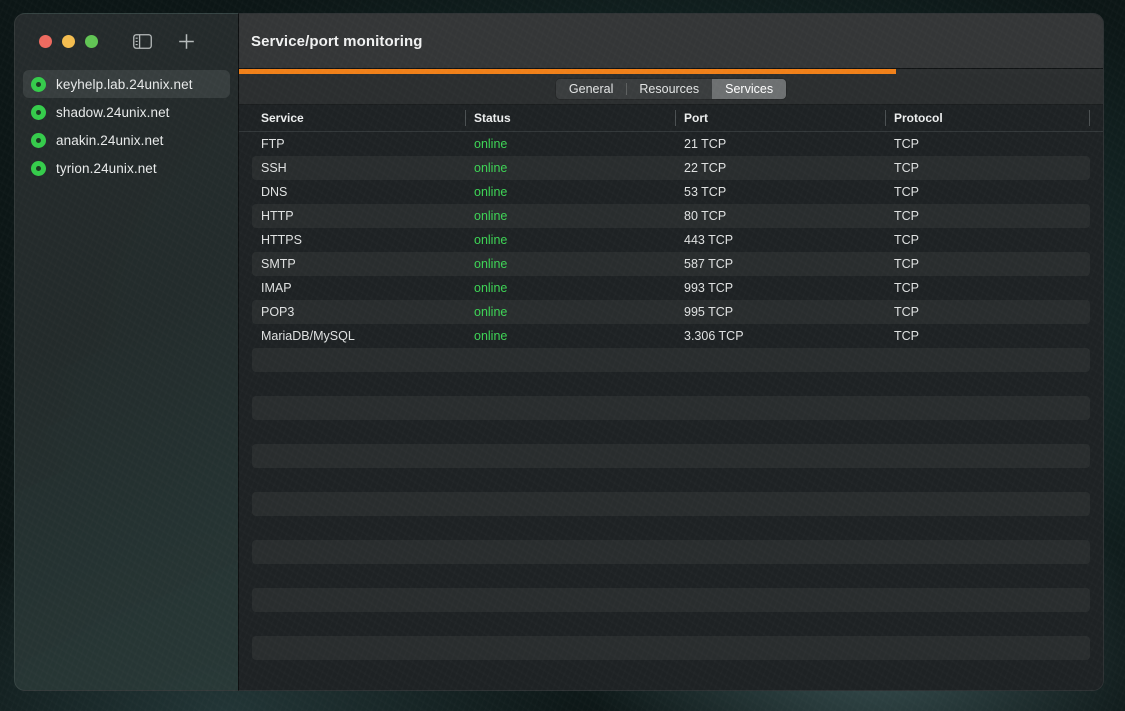 This screenshot has height=711, width=1125. Describe the element at coordinates (110, 140) in the screenshot. I see `sidebar-item-label: anakin.24unix.net` at that location.